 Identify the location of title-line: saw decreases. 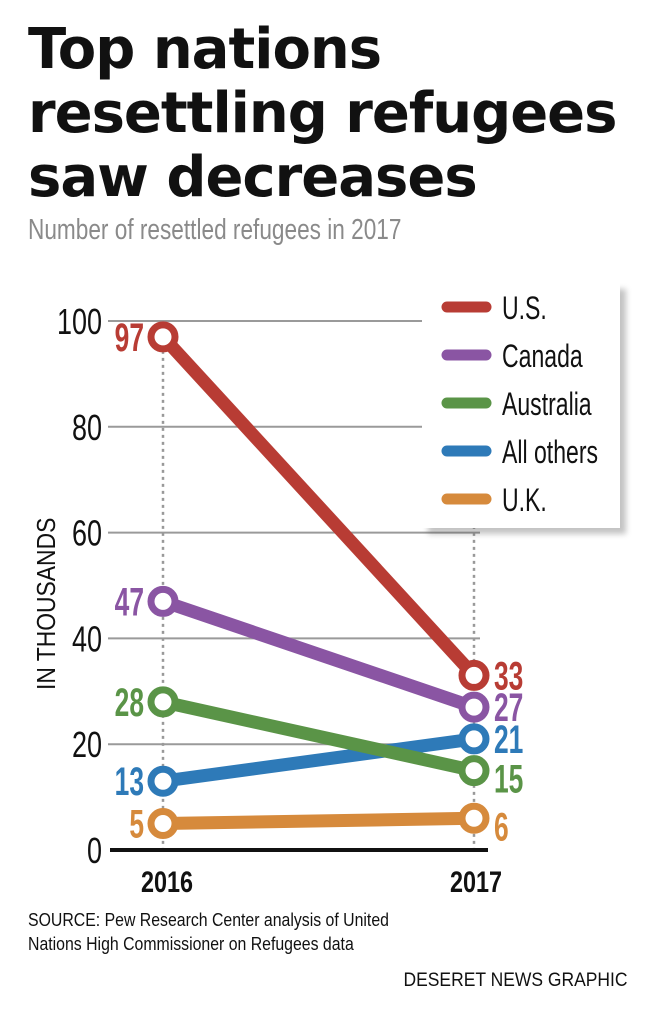
(253, 177).